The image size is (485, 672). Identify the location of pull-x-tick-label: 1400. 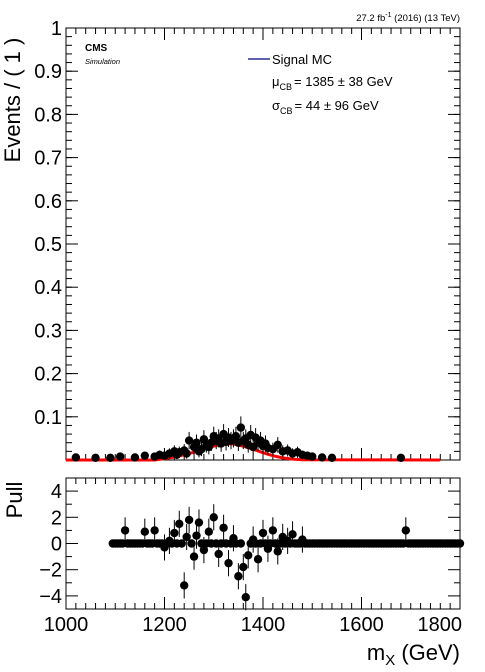
(263, 625).